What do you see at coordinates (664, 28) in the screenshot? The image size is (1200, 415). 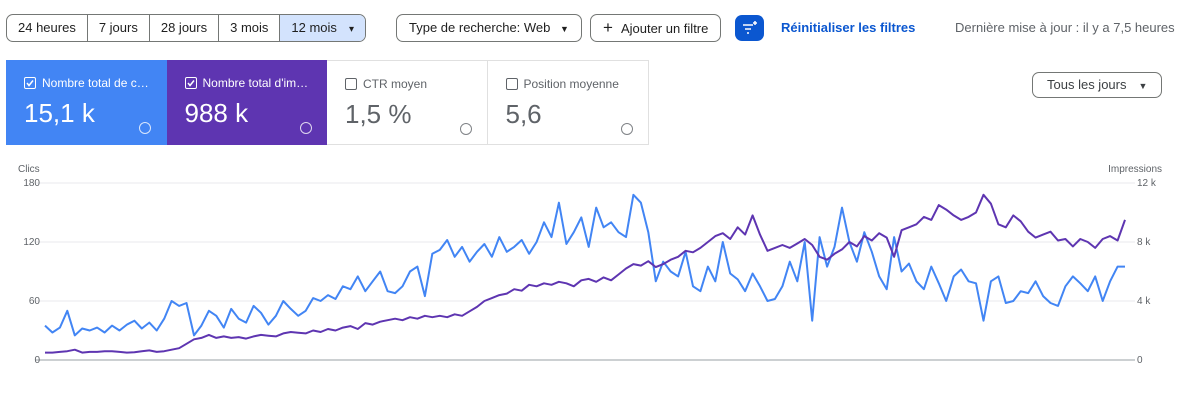 I see `add-filter-label: Ajouter un filtre` at bounding box center [664, 28].